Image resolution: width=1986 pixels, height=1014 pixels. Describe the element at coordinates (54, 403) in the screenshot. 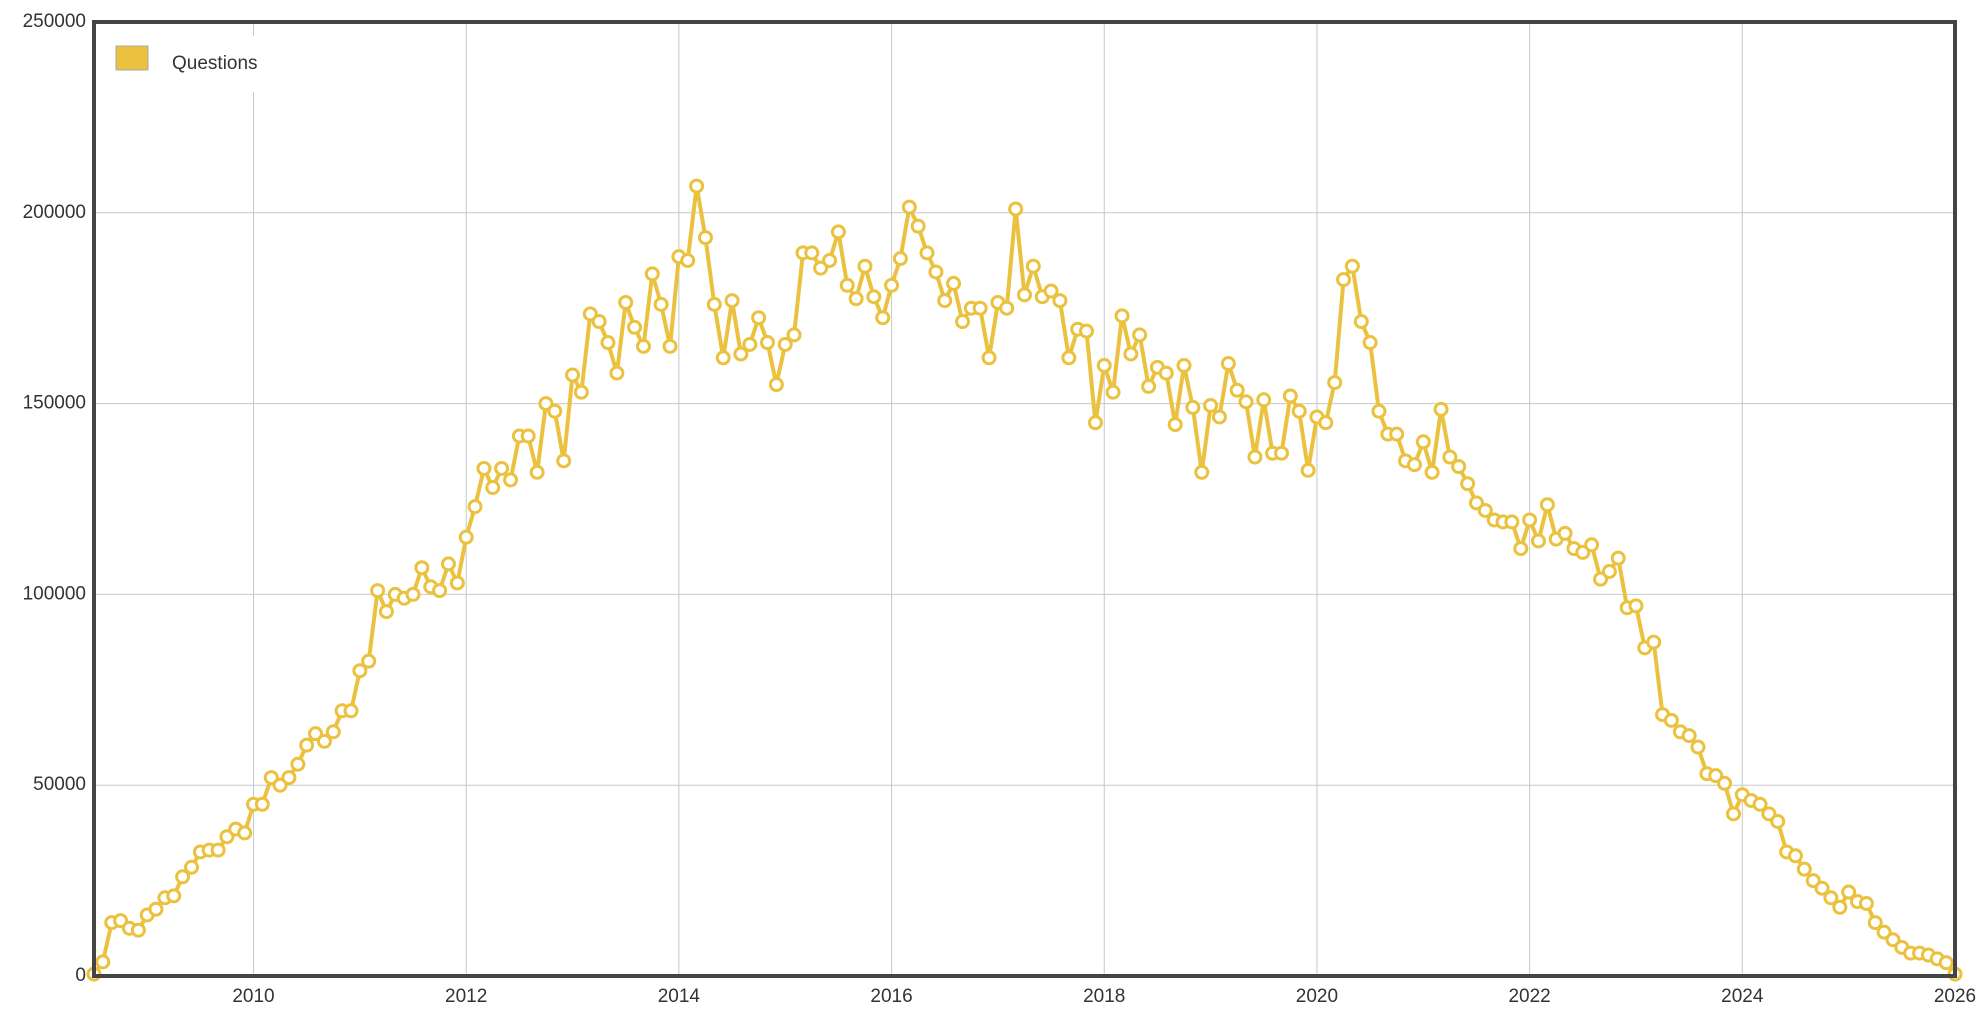

I see `y-tick-label: 150000` at that location.